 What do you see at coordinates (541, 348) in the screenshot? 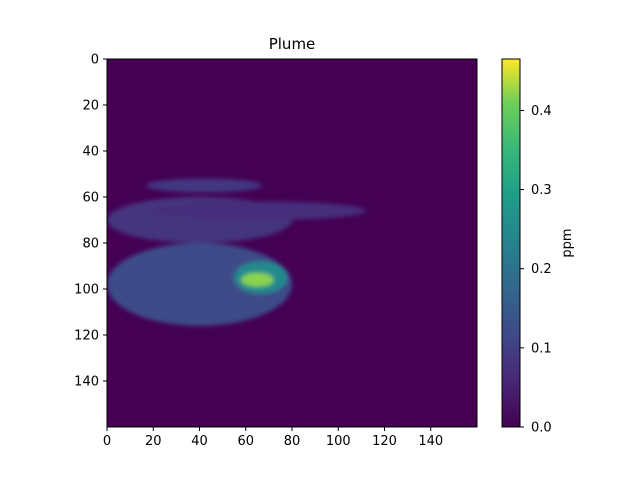
I see `colorbar-tick-label: 0.1` at bounding box center [541, 348].